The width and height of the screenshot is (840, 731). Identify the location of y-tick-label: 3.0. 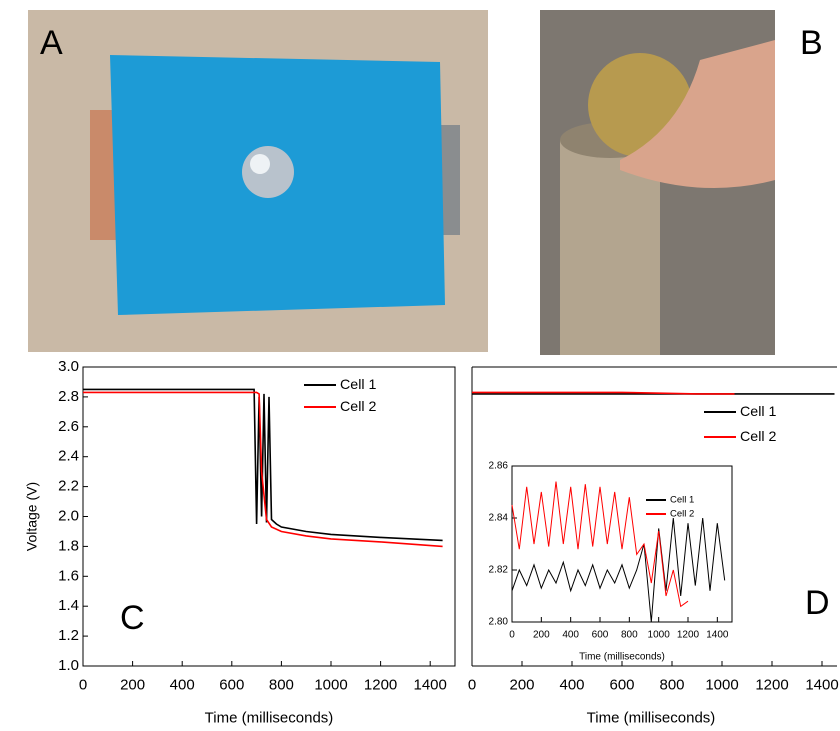
(68, 366).